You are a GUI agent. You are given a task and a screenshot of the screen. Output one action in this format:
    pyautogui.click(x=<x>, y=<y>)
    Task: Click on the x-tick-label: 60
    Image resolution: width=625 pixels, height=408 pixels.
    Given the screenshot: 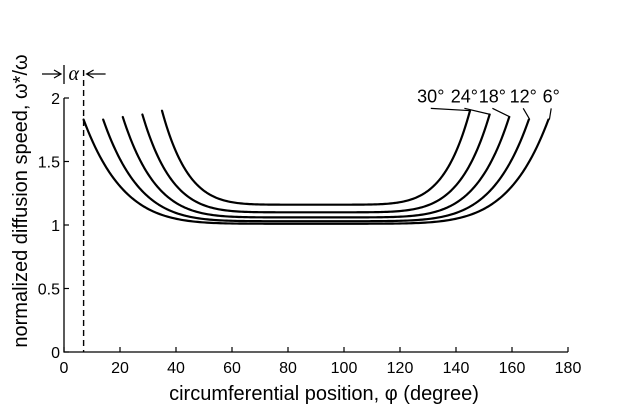 What is the action you would take?
    pyautogui.click(x=232, y=368)
    